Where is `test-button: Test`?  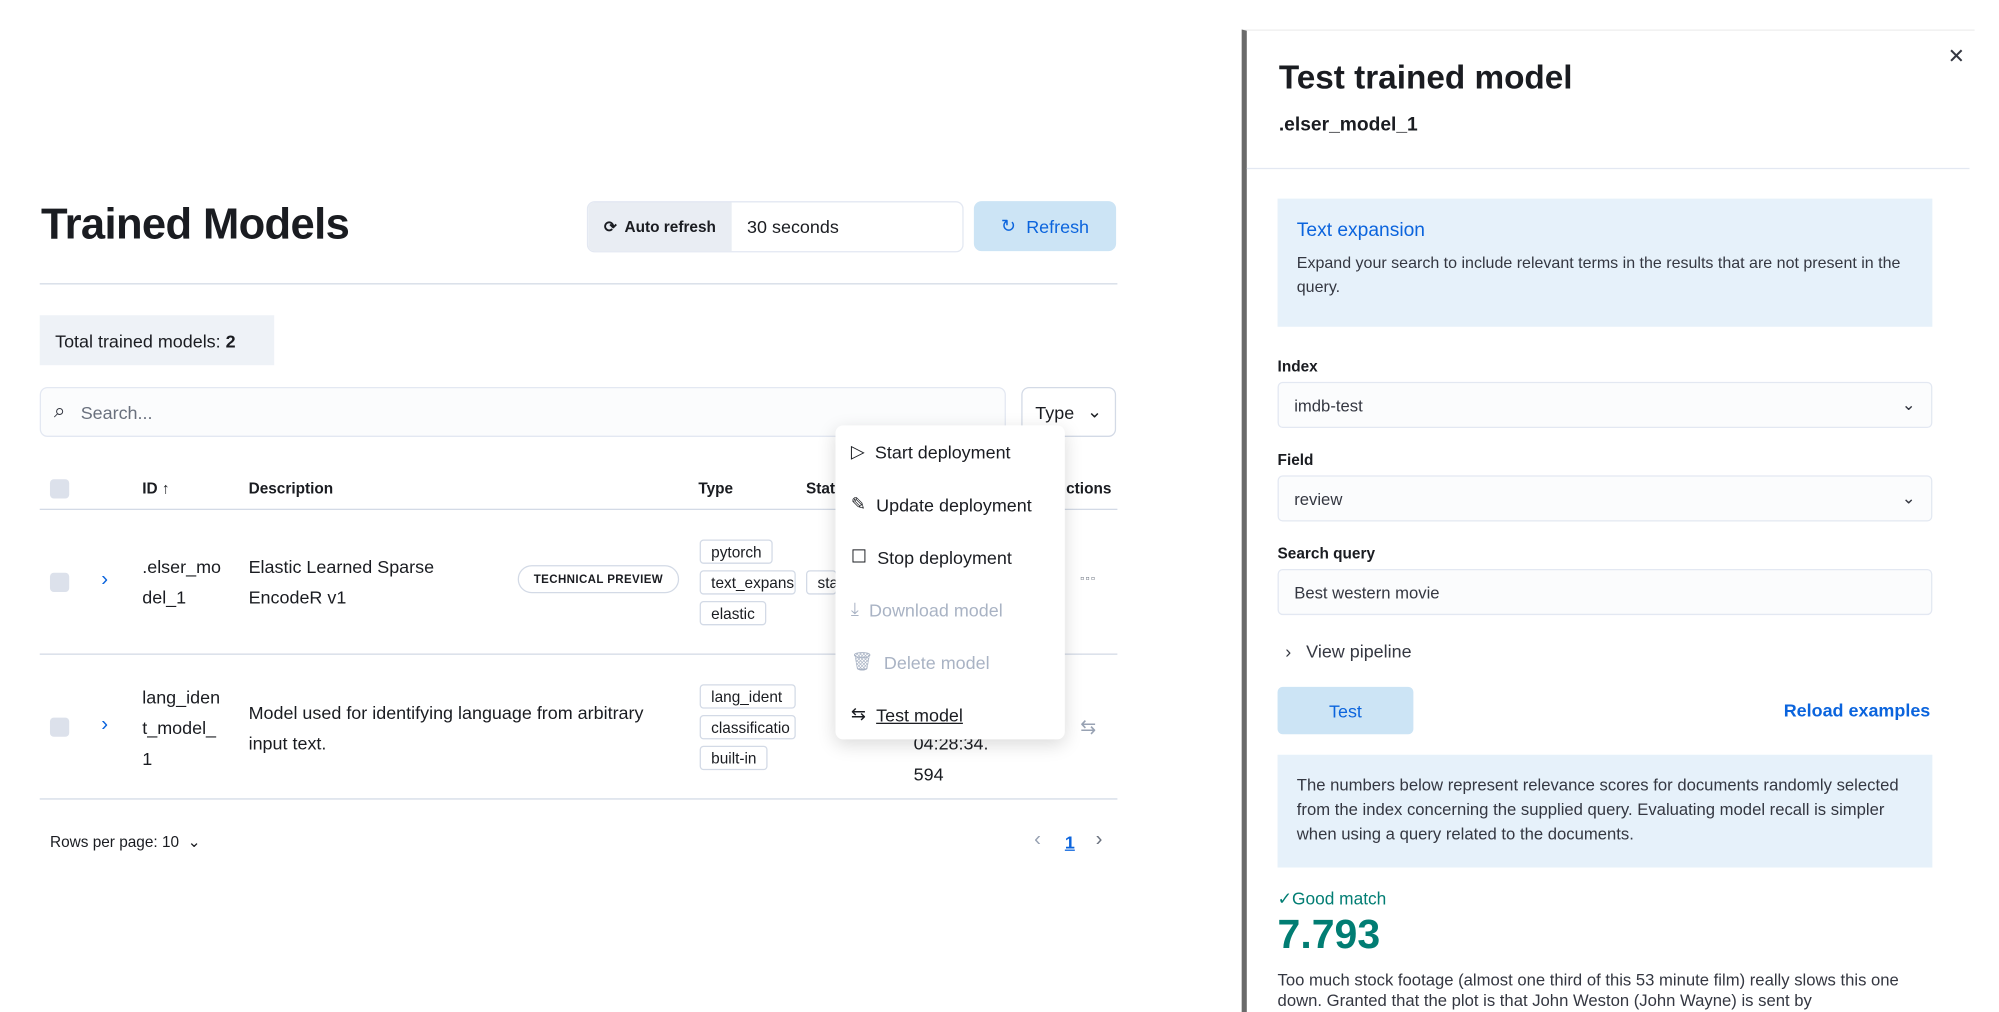
test-button: Test is located at coordinates (1345, 710).